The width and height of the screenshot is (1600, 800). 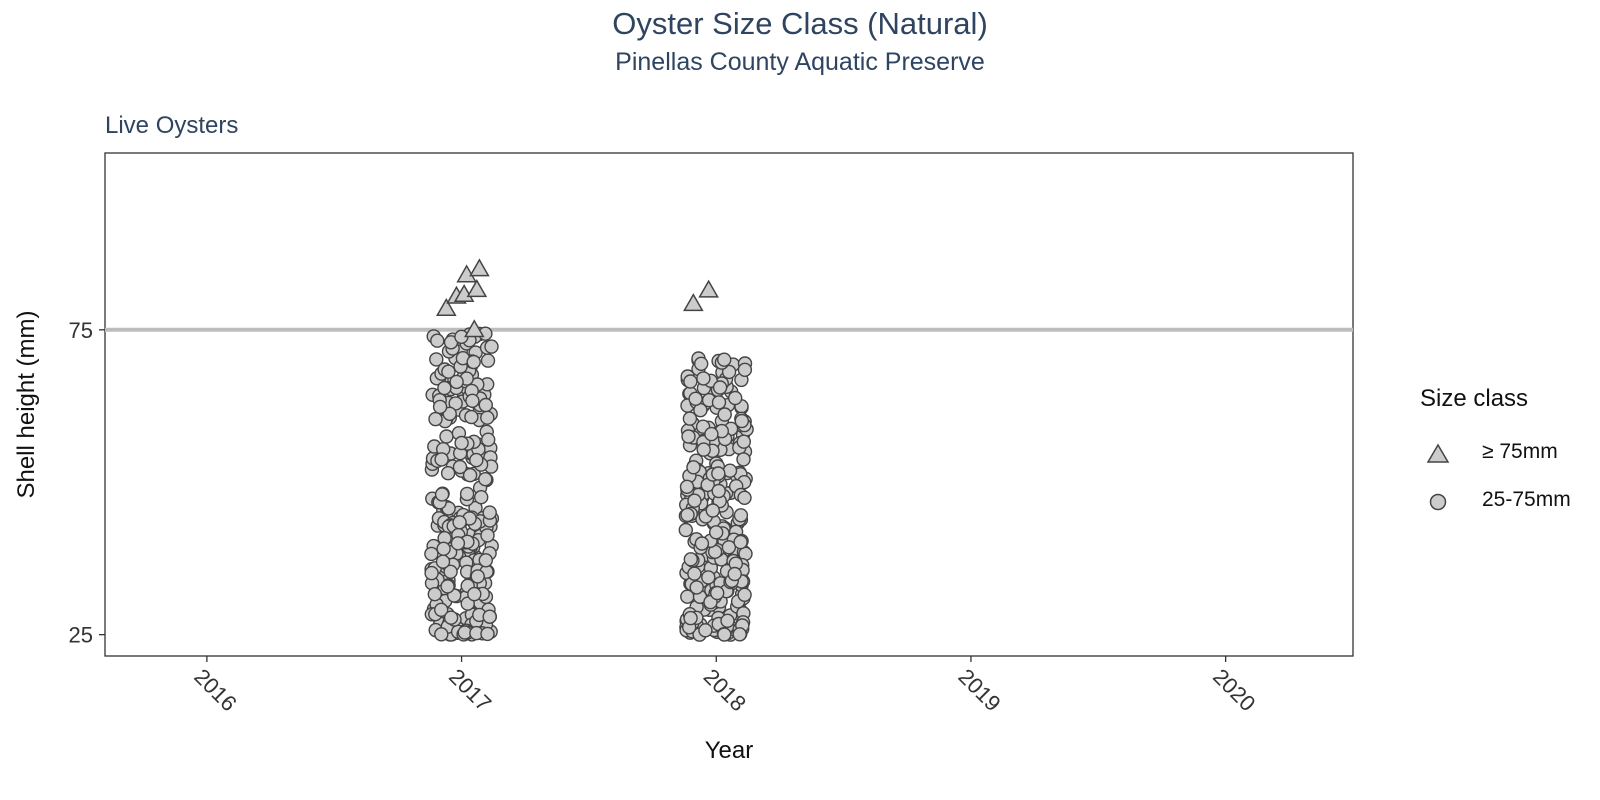 I want to click on y-tick-label: 75, so click(x=81, y=330).